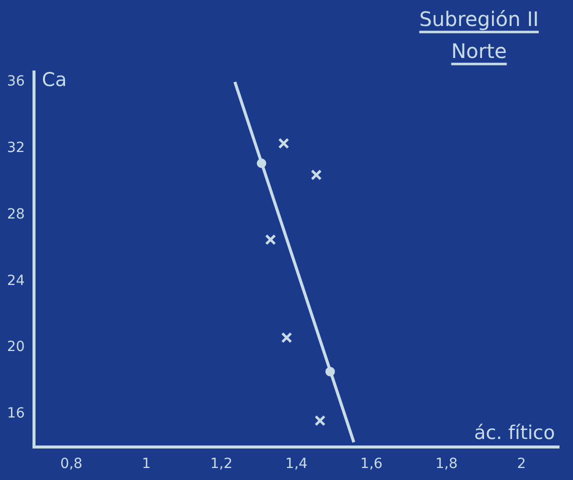 The height and width of the screenshot is (480, 573). Describe the element at coordinates (71, 464) in the screenshot. I see `x-tick-label: 0,8` at that location.